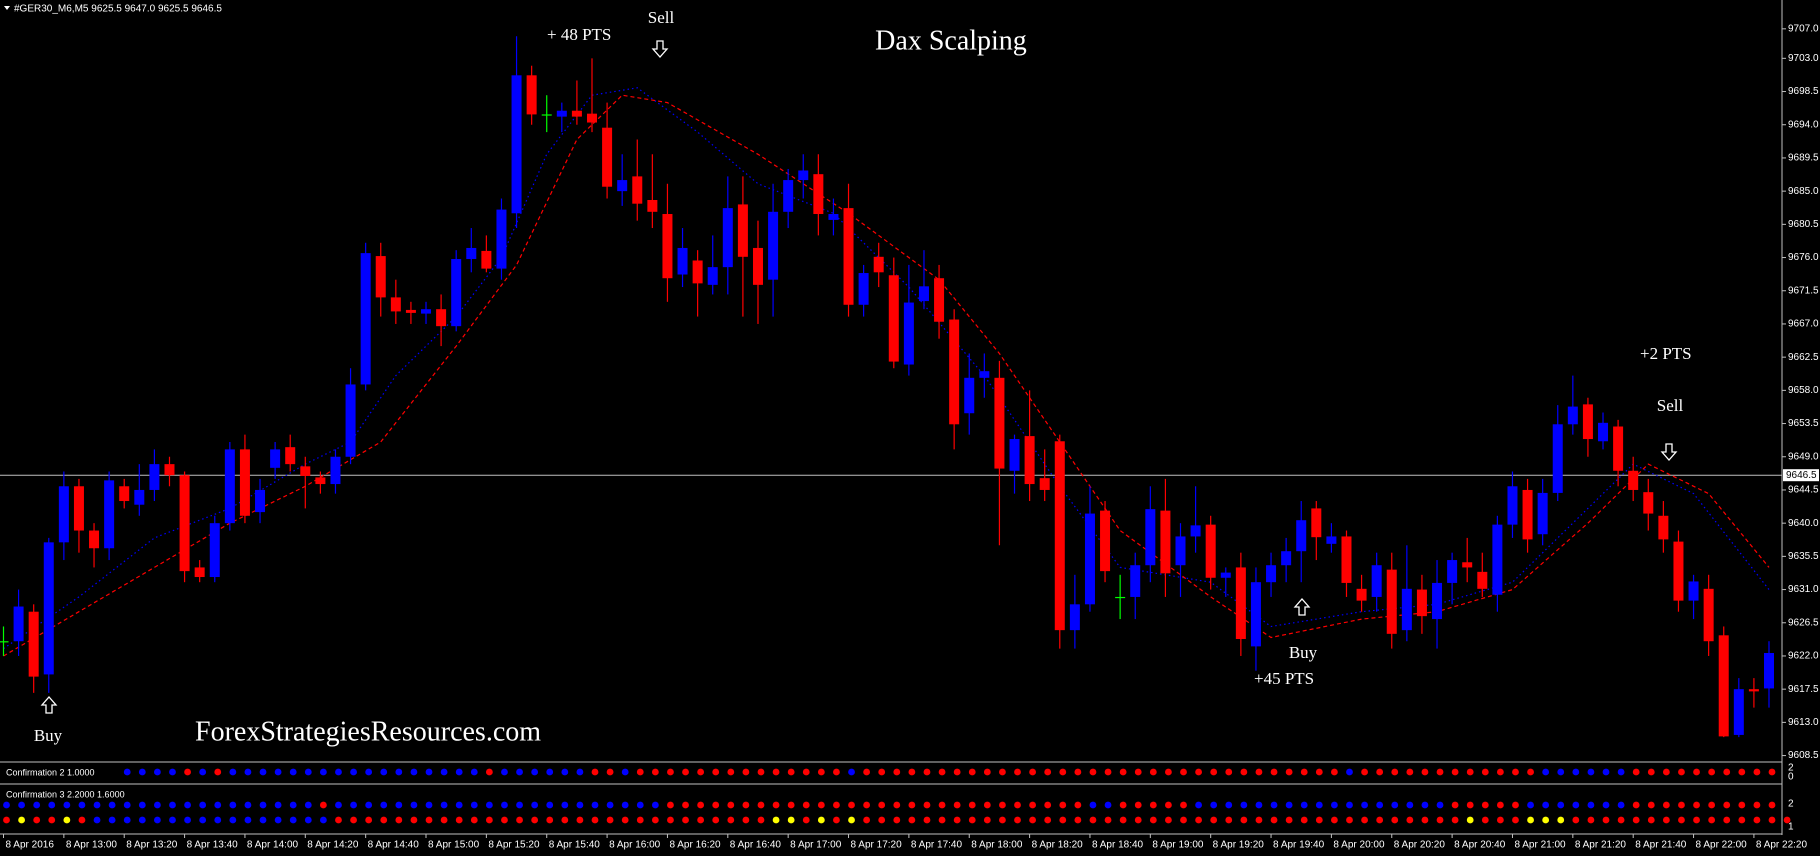  I want to click on price-label: 9646.5, so click(1801, 475).